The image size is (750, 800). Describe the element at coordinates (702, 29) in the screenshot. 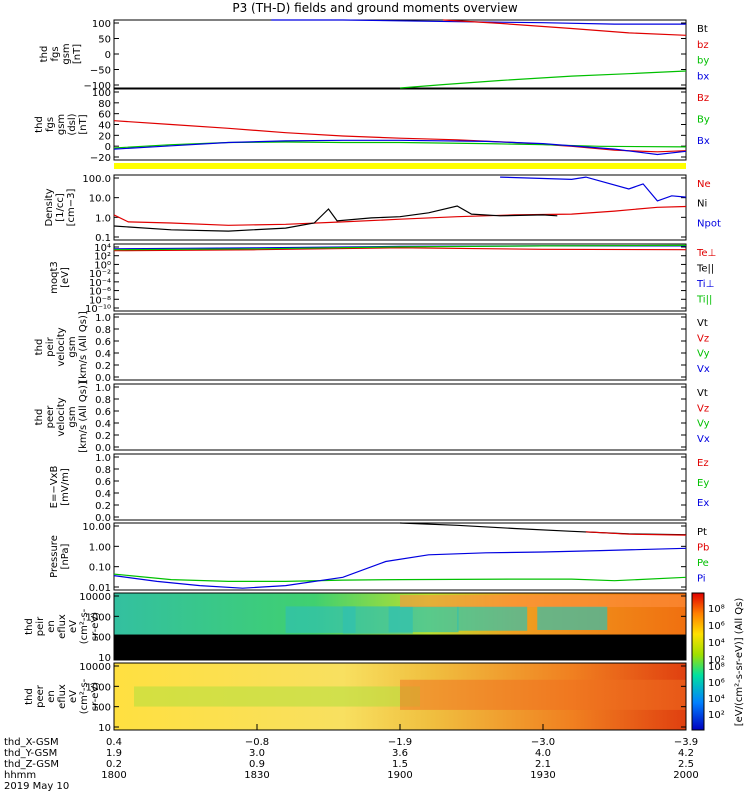

I see `legend-label: Bt` at that location.